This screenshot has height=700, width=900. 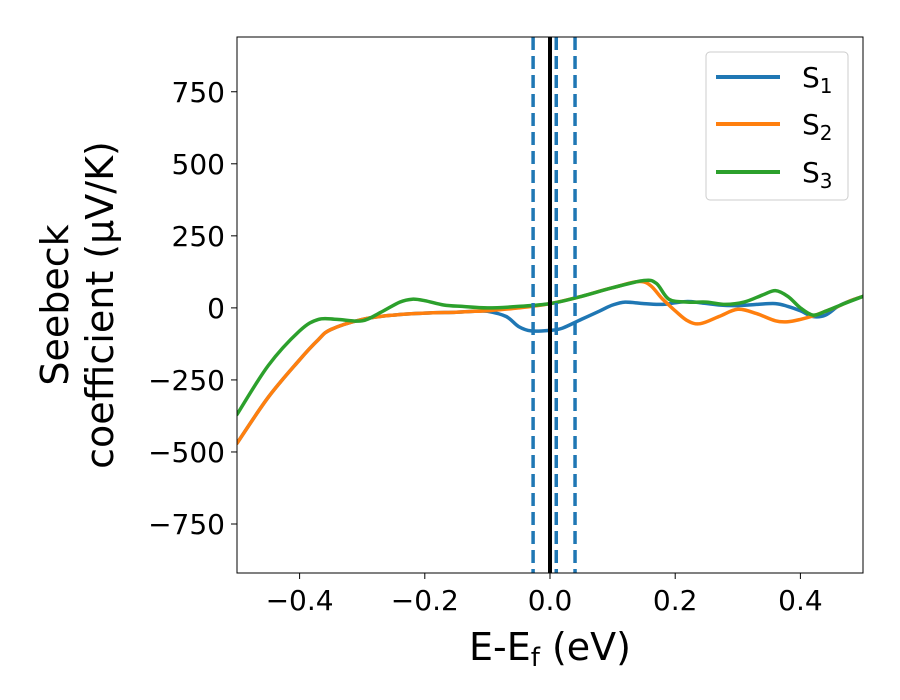 I want to click on y-tick-label: 750, so click(x=198, y=92).